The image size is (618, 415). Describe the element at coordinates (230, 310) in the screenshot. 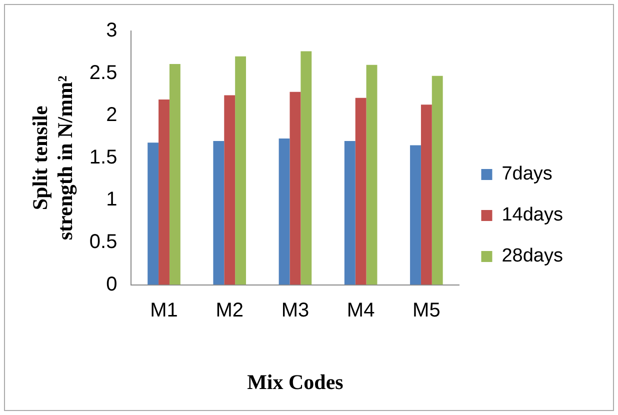

I see `x-tick-label: M2` at that location.